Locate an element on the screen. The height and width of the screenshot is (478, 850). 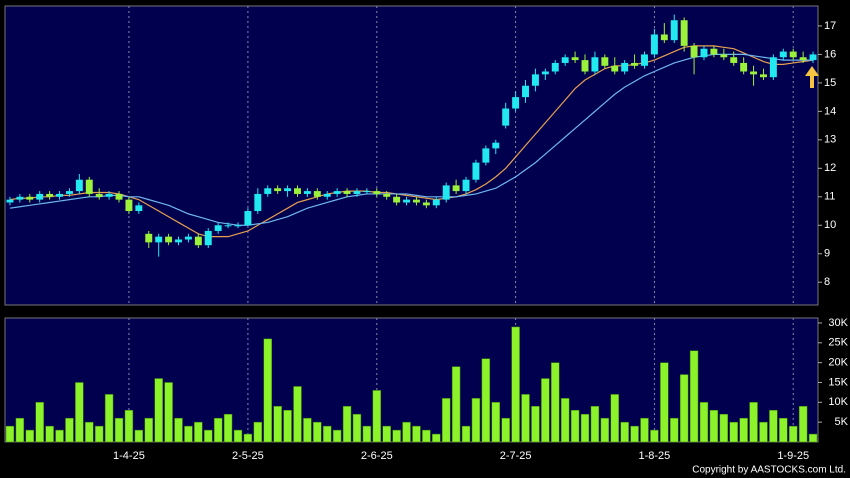
y-tick-label: 17 is located at coordinates (830, 26).